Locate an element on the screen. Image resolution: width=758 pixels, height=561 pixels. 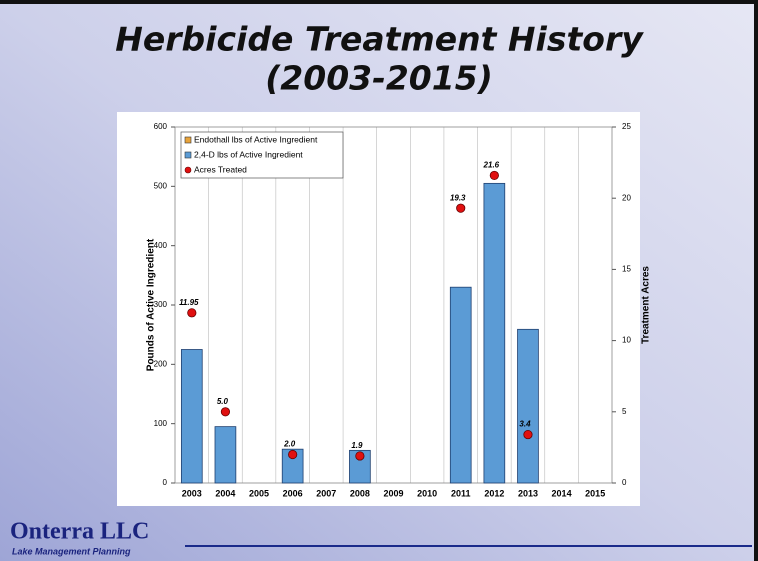
legend-label: Endothall lbs of Active Ingredient is located at coordinates (256, 139).